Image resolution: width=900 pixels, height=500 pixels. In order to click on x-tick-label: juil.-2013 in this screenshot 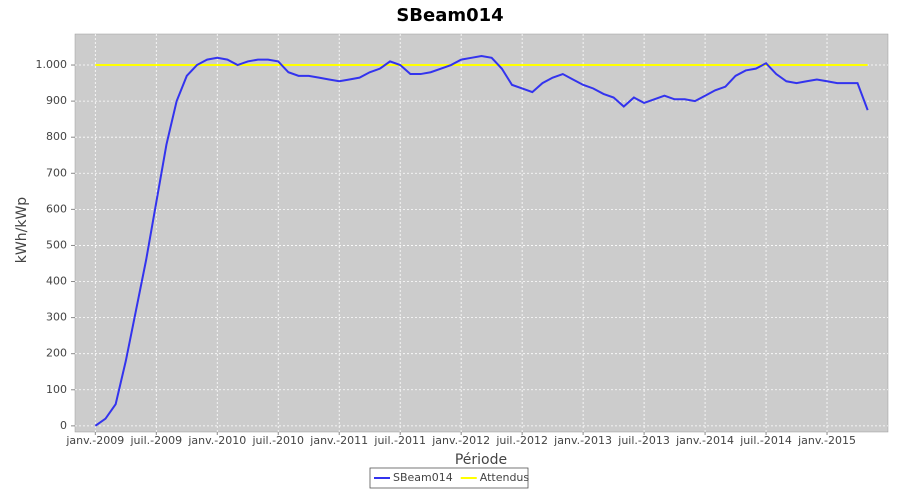, I will do `click(643, 440)`.